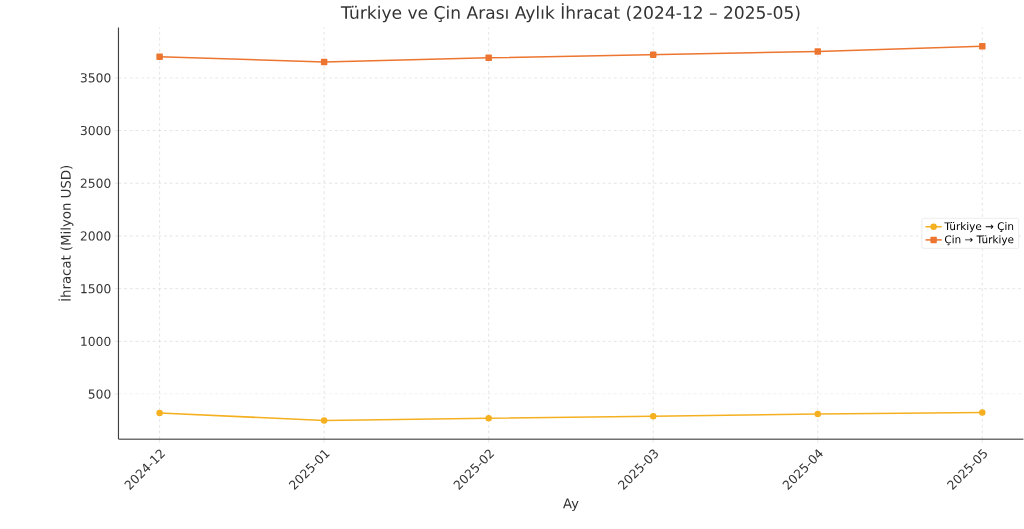 The width and height of the screenshot is (1024, 529). What do you see at coordinates (979, 240) in the screenshot?
I see `legend-label: Çin → Türkiye` at bounding box center [979, 240].